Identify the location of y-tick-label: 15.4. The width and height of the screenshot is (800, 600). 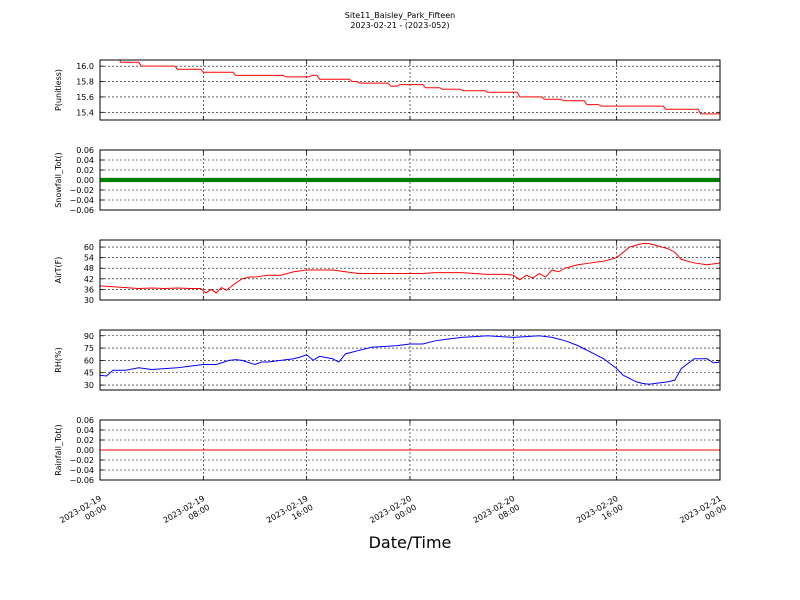
(85, 112).